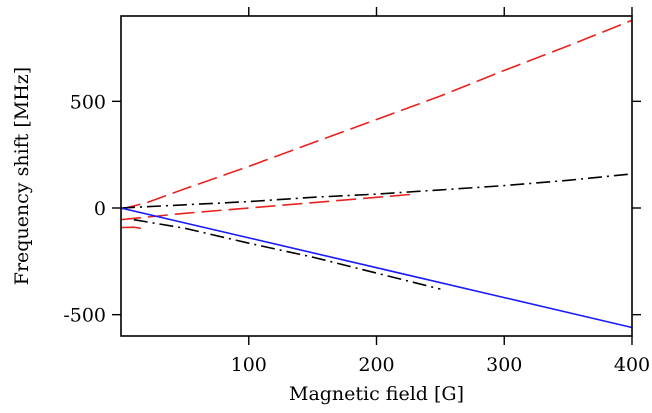  Describe the element at coordinates (88, 102) in the screenshot. I see `y-tick-label: 500` at that location.